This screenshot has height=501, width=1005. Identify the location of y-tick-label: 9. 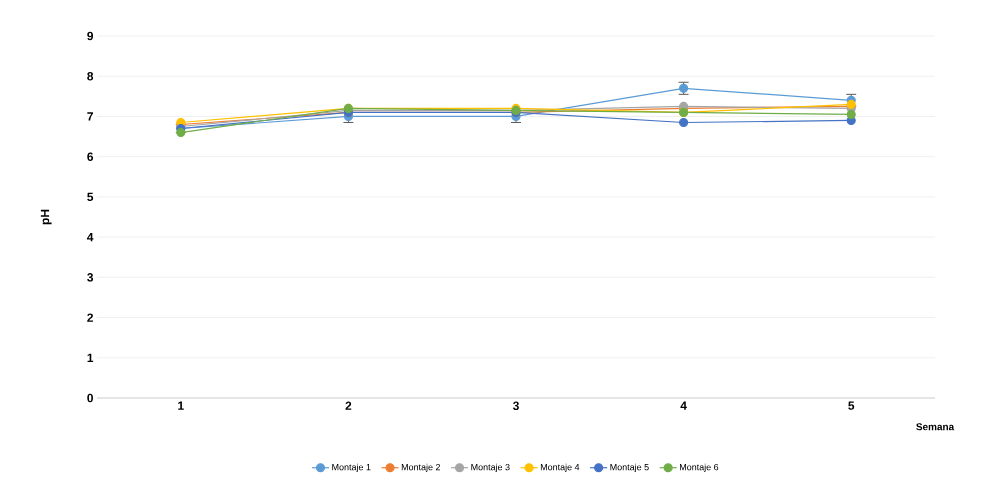
(90, 36).